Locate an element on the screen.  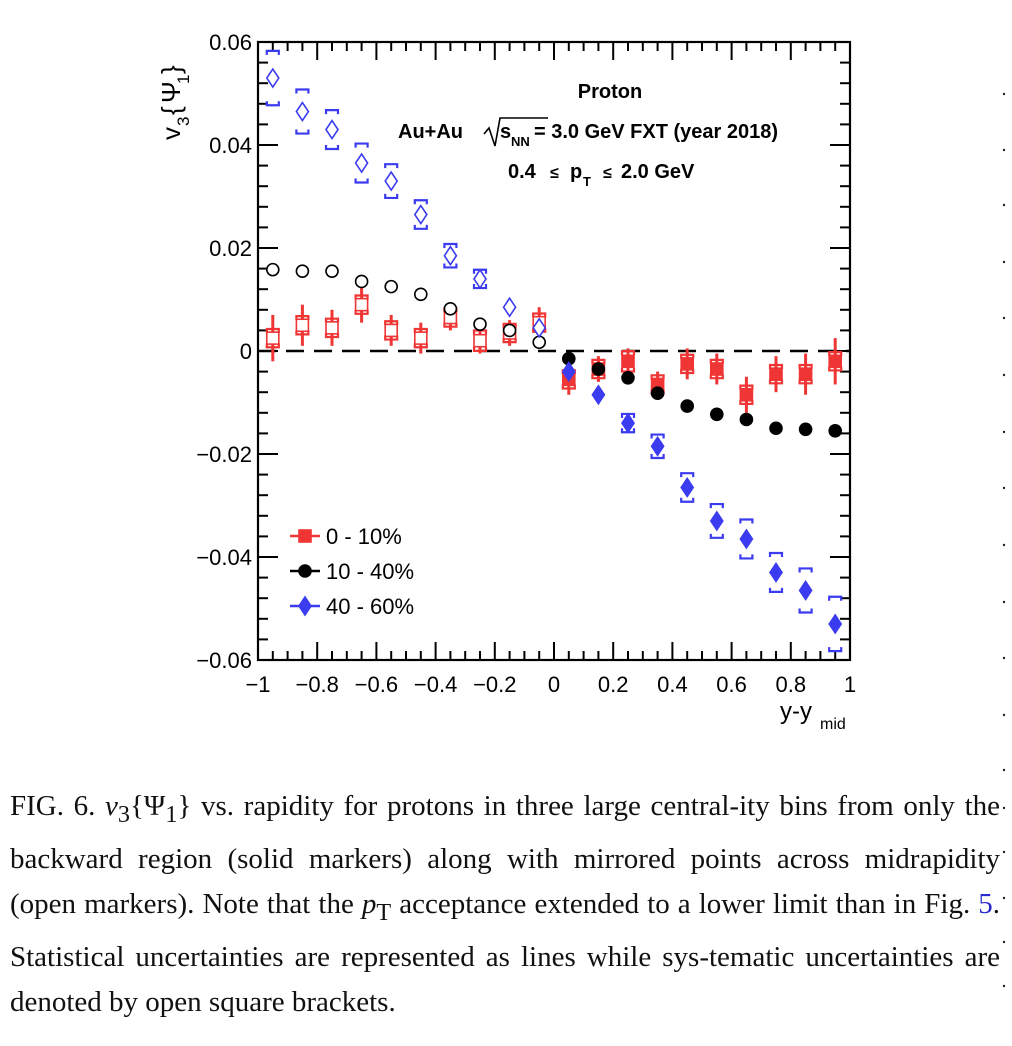
annotation-leq-1: ≤ is located at coordinates (554, 173).